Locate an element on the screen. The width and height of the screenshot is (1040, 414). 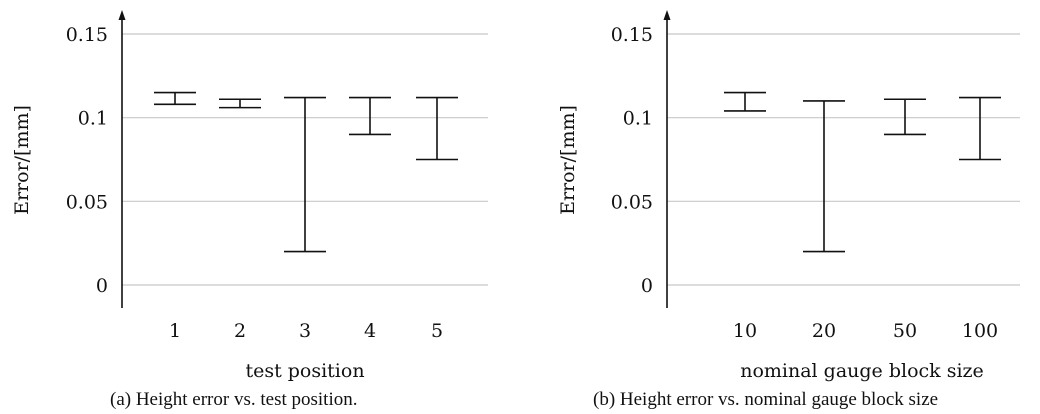
chart-b-x-axis-label: nominal gauge block size is located at coordinates (862, 371).